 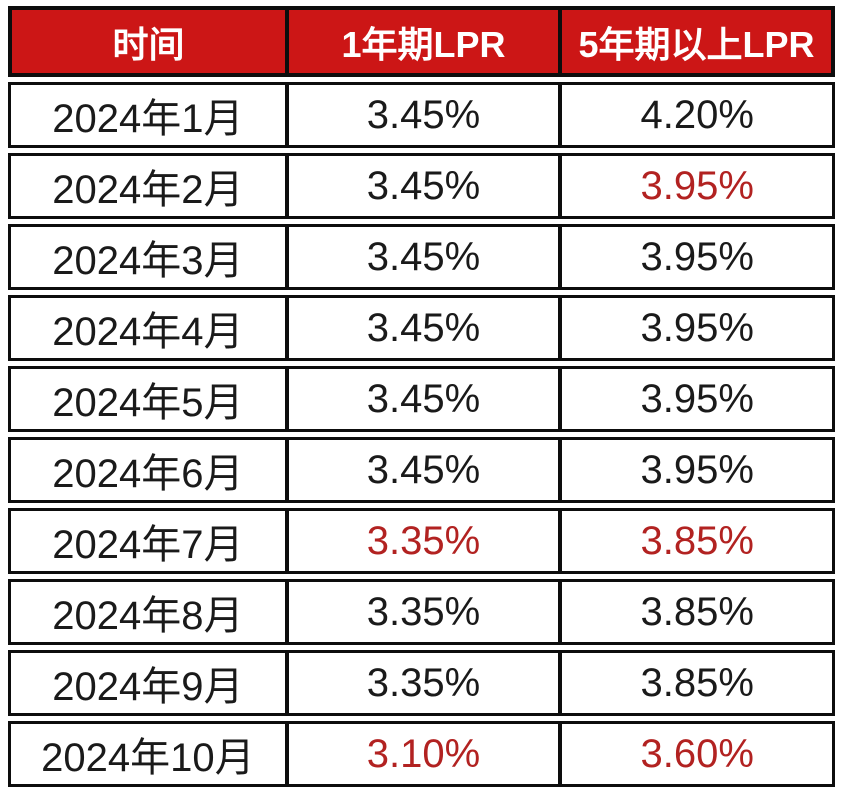 I want to click on cell-time: 2024年6月, so click(x=148, y=474).